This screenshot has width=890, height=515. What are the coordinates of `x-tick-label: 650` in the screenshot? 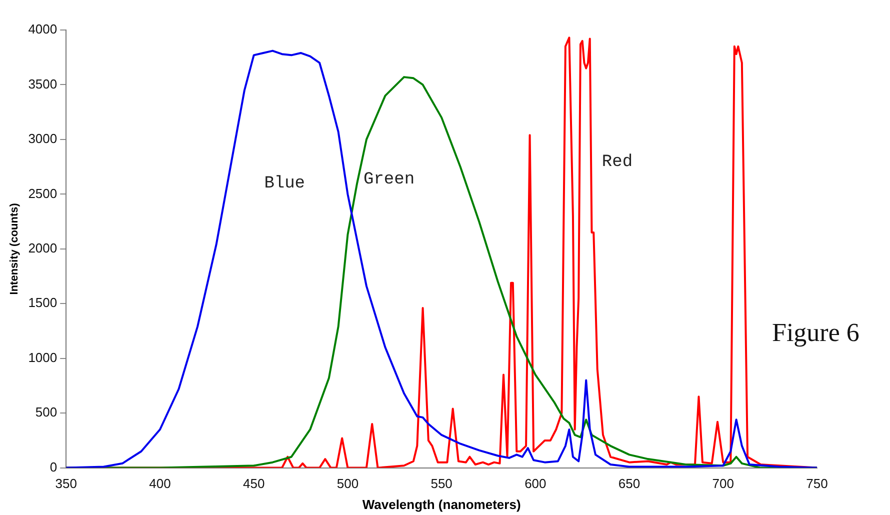 It's located at (629, 484).